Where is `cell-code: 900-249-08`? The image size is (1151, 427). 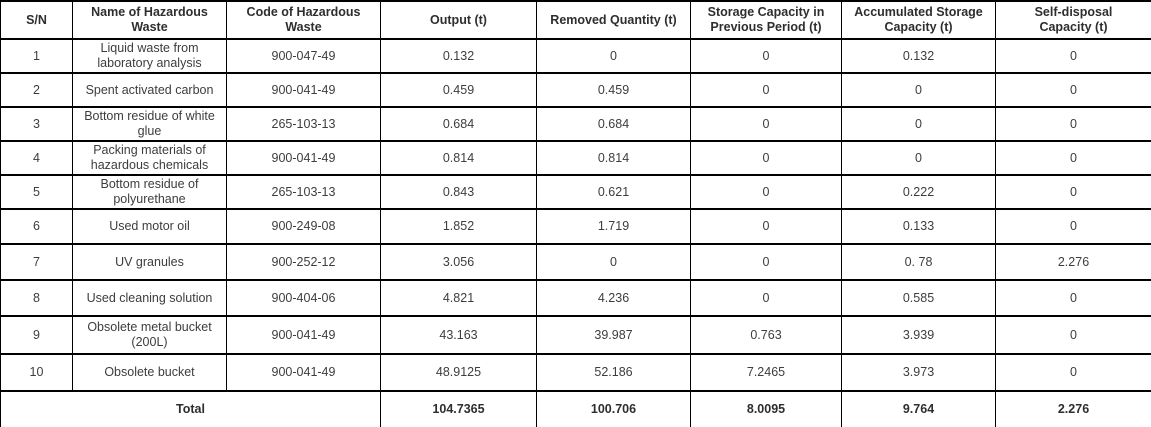 cell-code: 900-249-08 is located at coordinates (303, 226).